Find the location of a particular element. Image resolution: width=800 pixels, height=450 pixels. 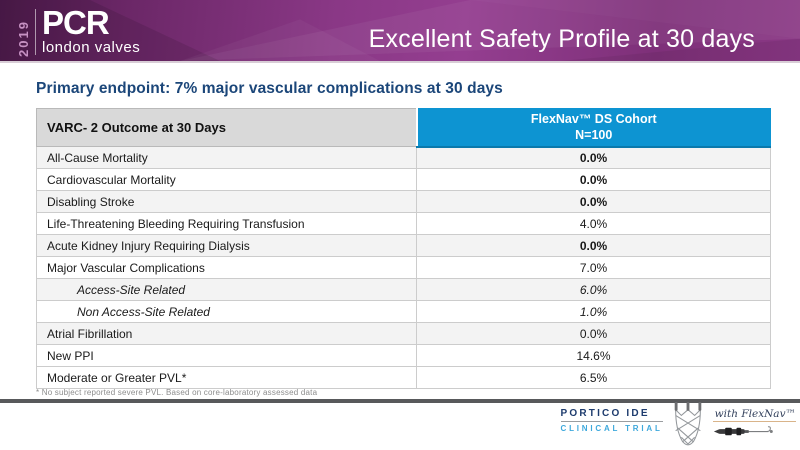

table-row: New PPI 14.6% is located at coordinates (403, 355).